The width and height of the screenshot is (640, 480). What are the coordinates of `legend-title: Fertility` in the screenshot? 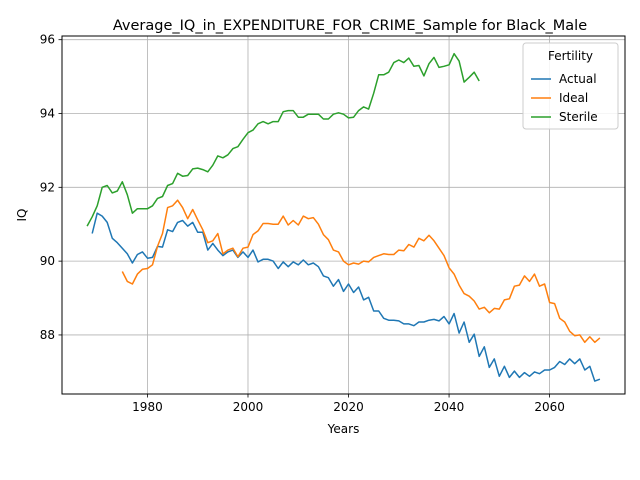 It's located at (570, 56).